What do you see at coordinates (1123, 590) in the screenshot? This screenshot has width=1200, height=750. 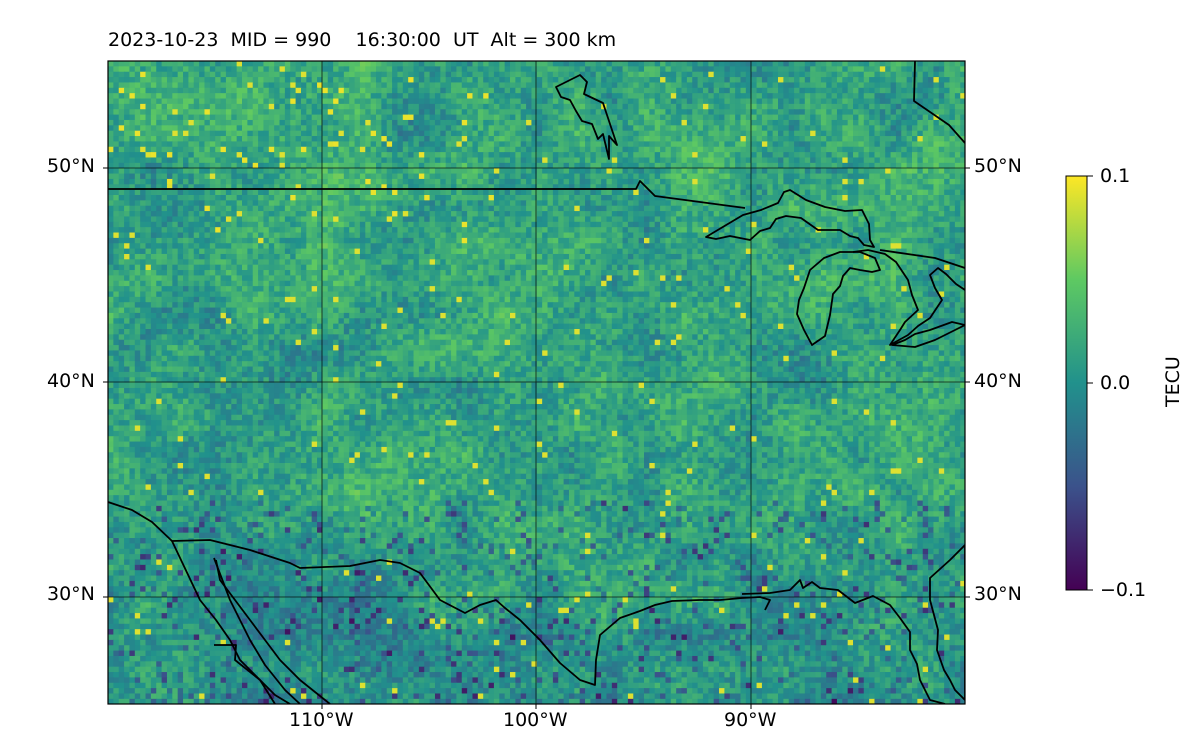 I see `colorbar-tick-min: −0.1` at bounding box center [1123, 590].